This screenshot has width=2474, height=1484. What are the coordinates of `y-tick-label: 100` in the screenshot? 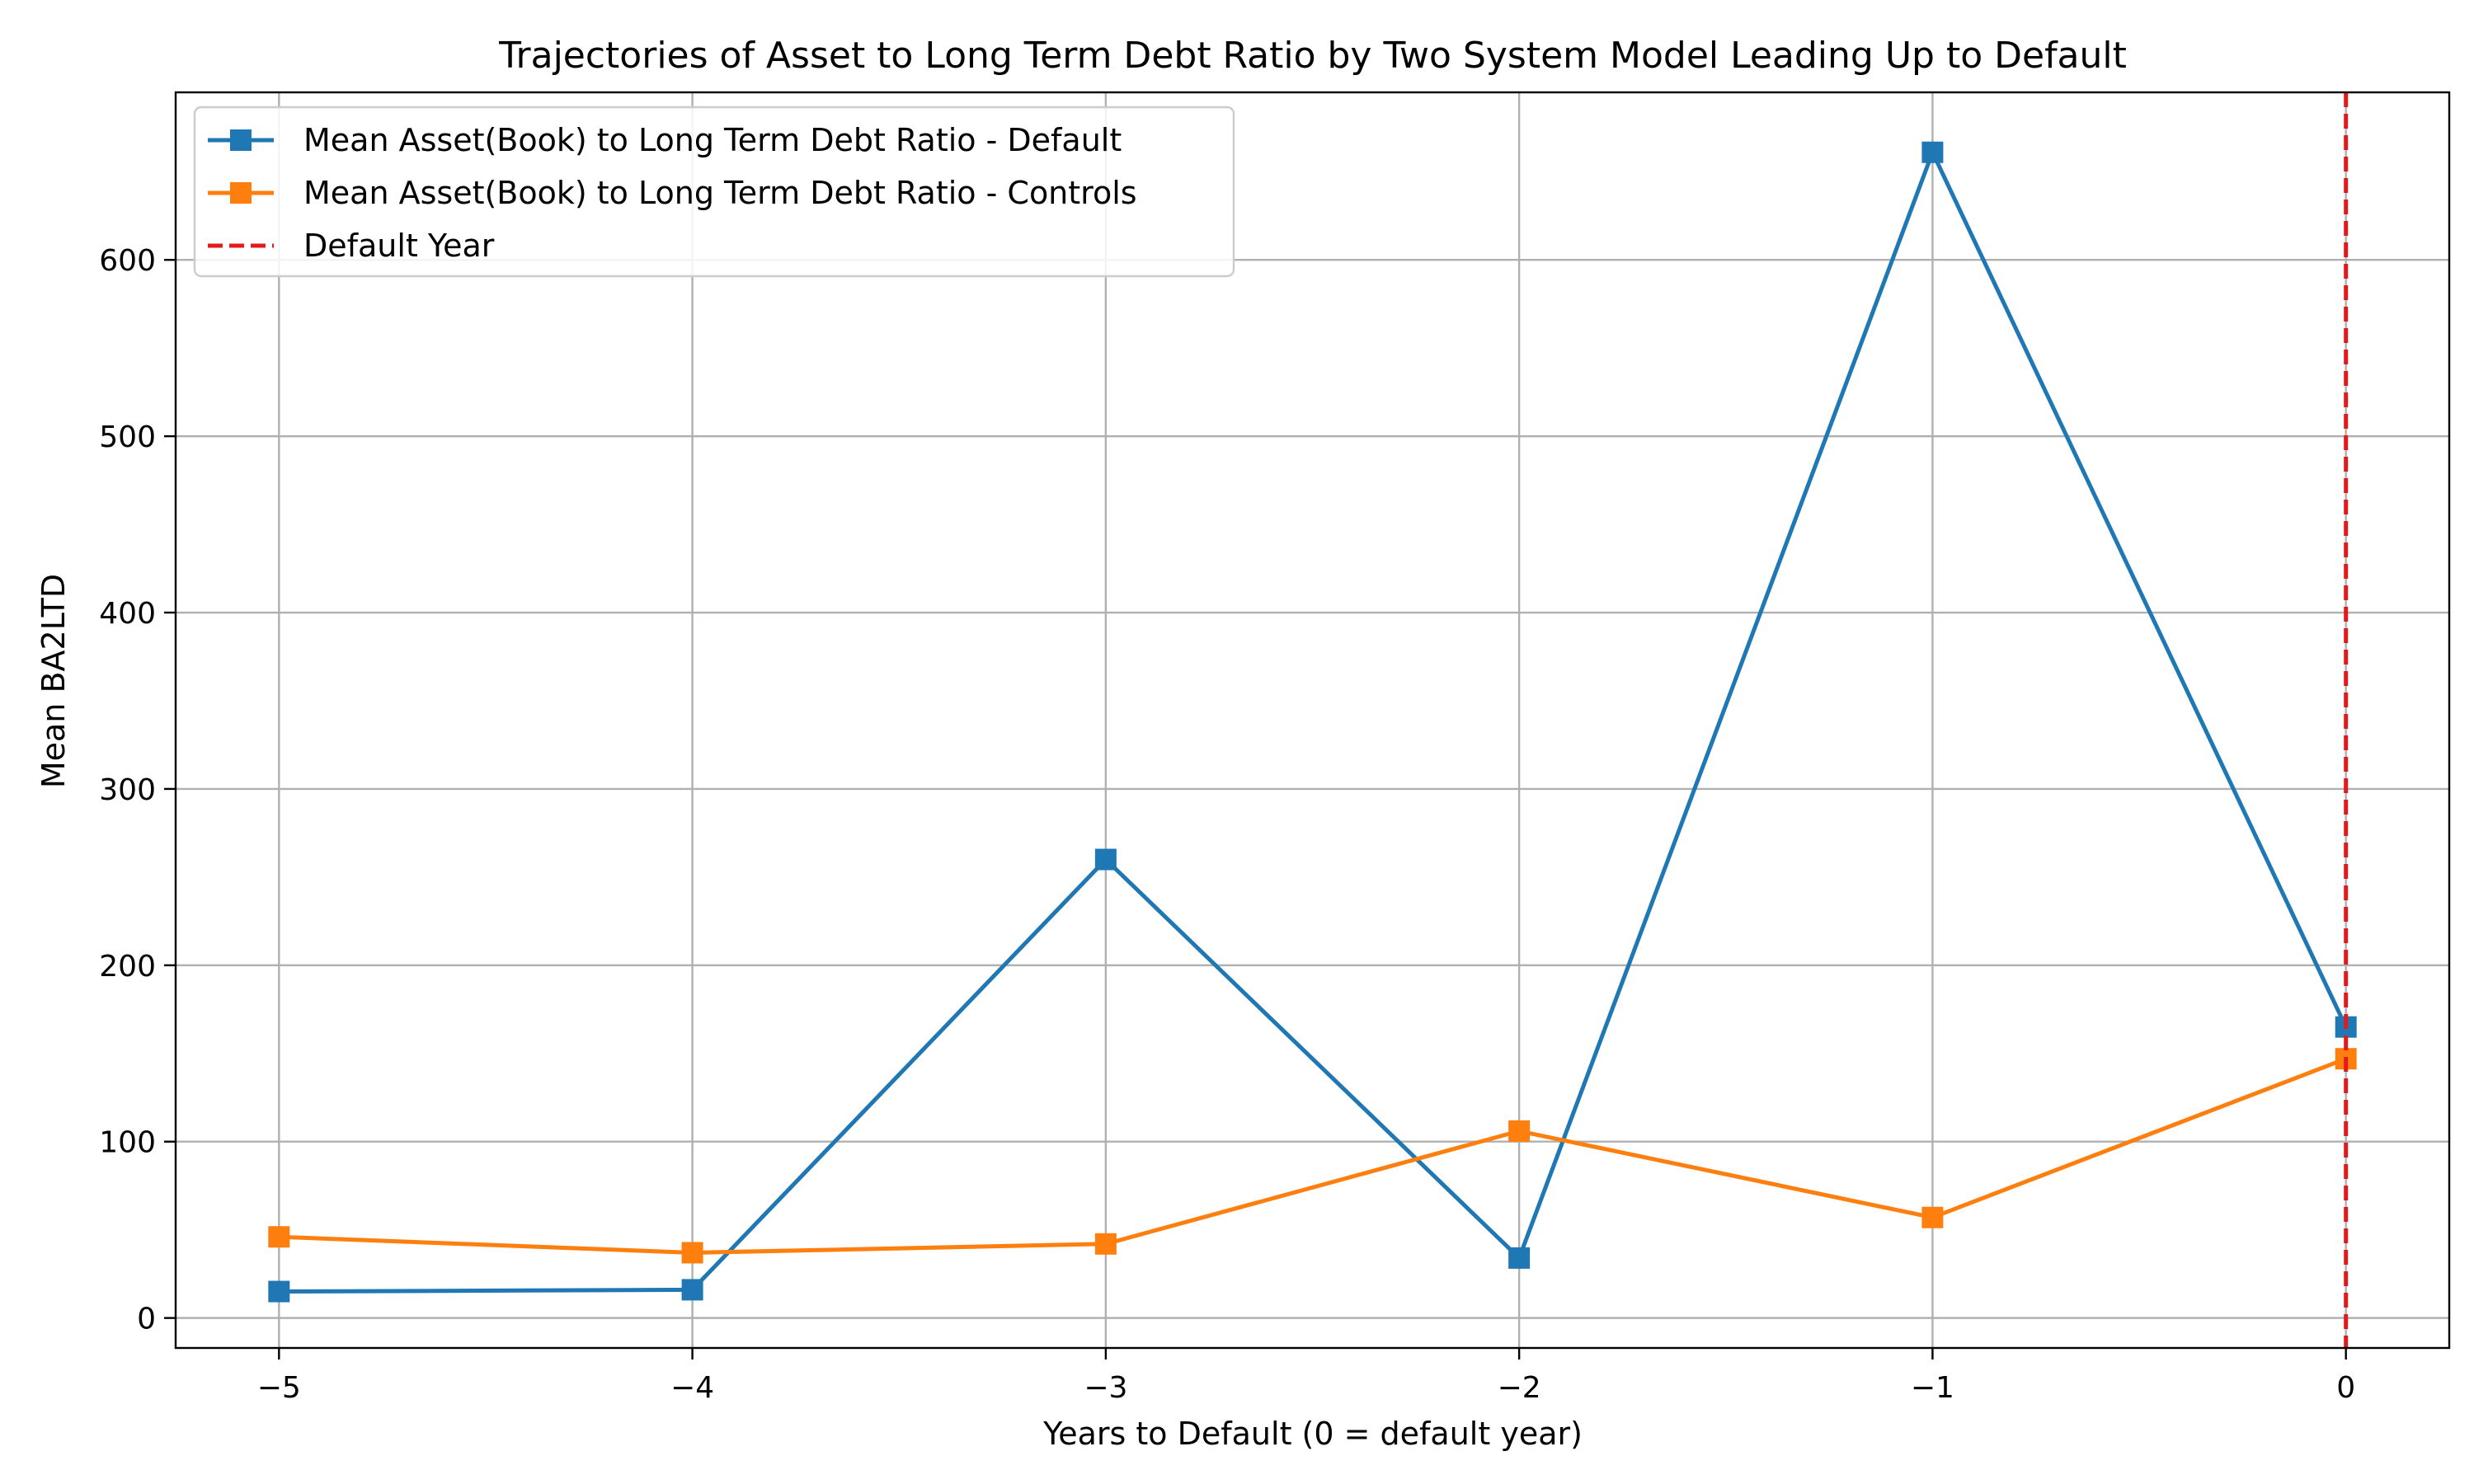 It's located at (127, 1143).